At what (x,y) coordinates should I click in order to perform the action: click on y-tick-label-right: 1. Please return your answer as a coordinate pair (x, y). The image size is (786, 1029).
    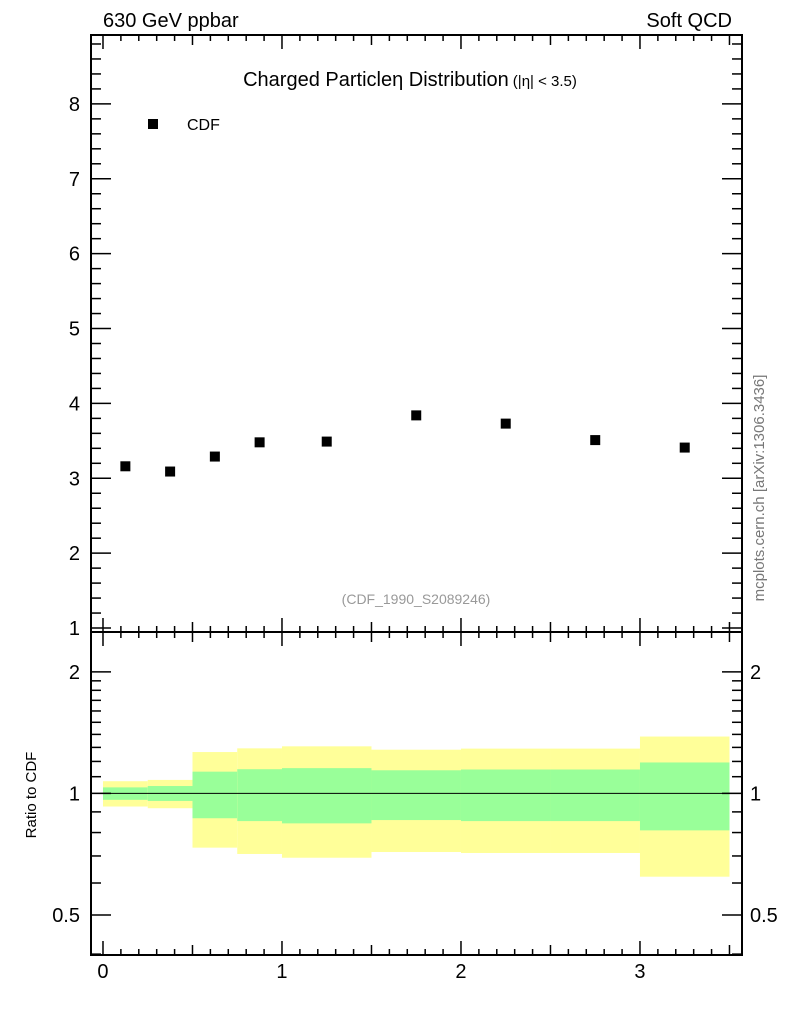
    Looking at the image, I should click on (755, 794).